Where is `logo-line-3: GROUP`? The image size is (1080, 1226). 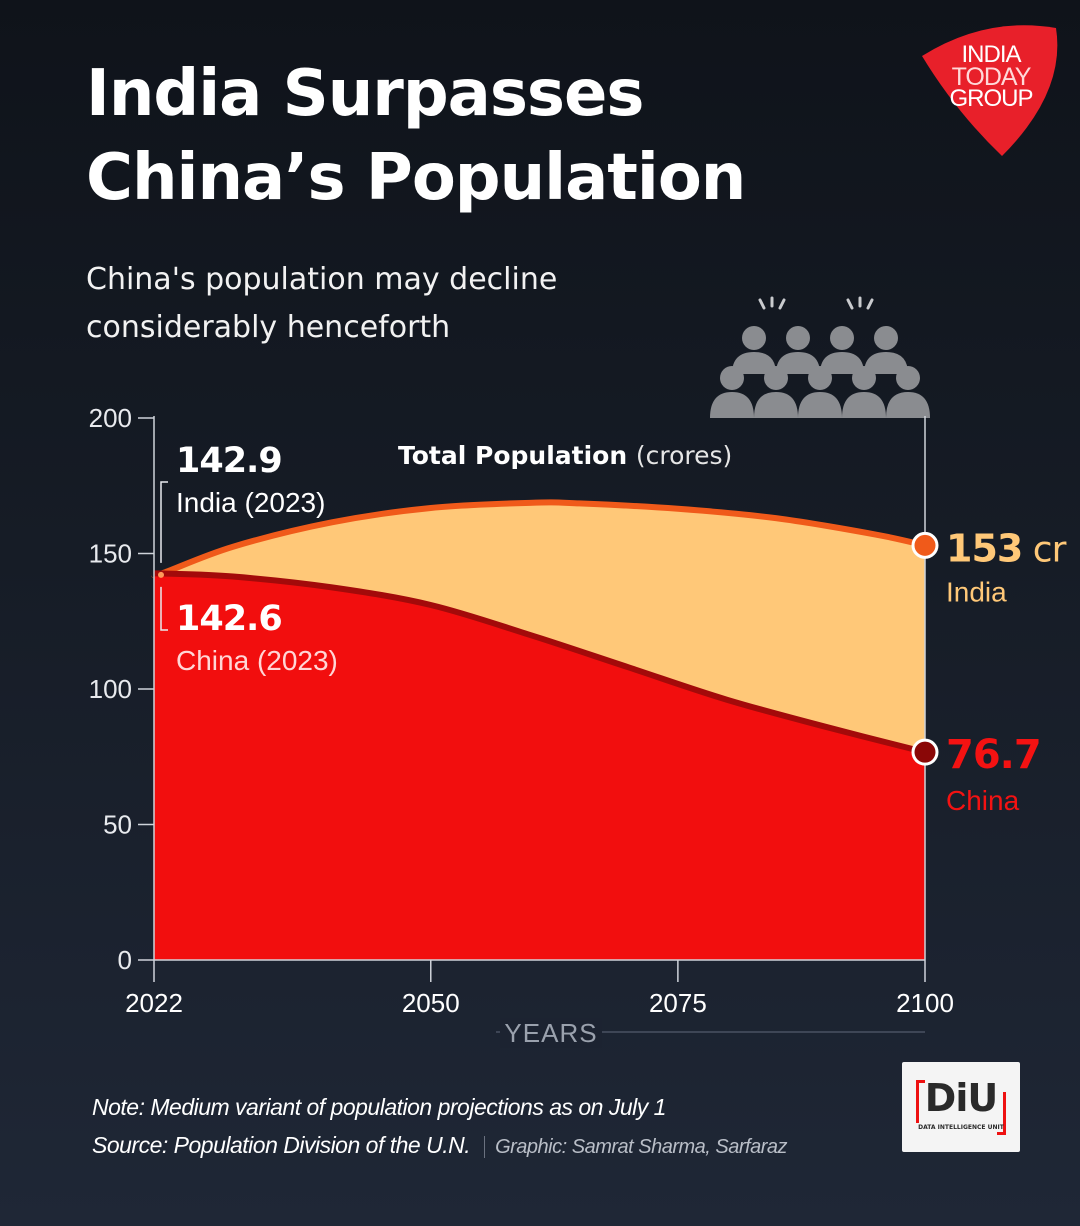
logo-line-3: GROUP is located at coordinates (991, 98).